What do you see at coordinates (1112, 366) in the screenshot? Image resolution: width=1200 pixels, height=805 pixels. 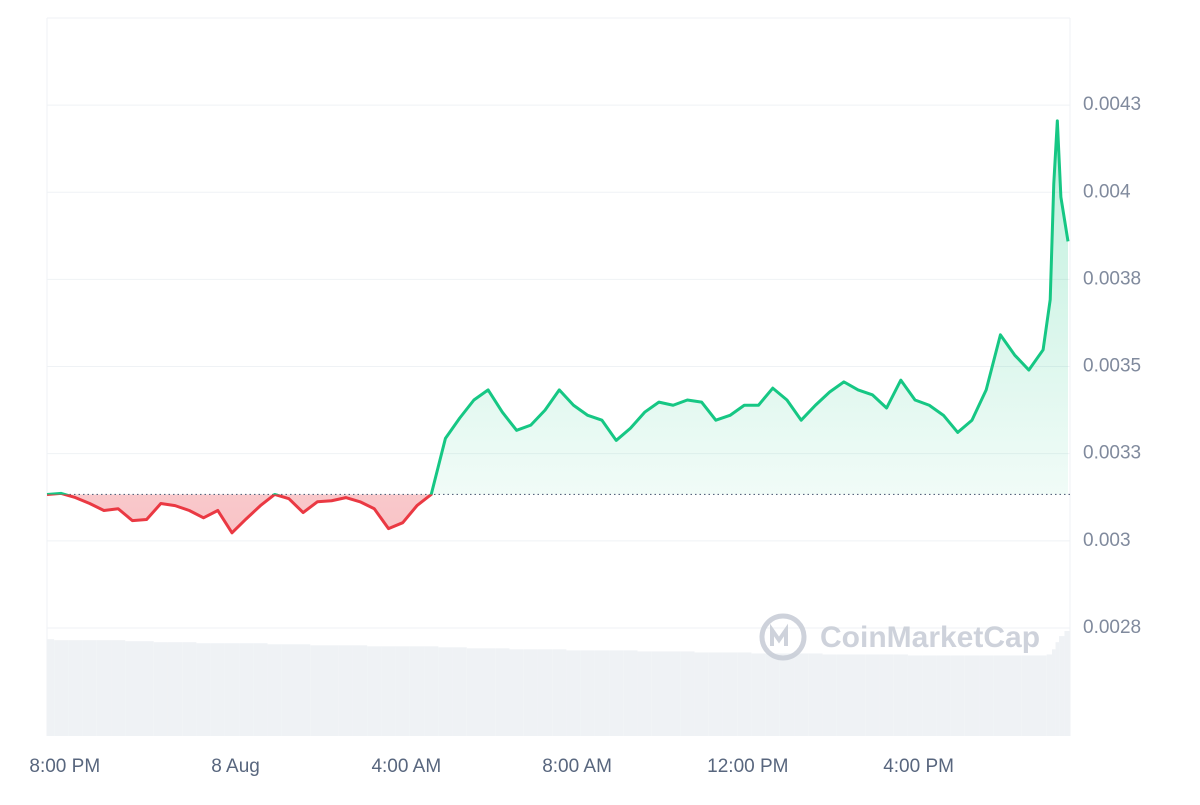 I see `y-tick-label: 0.0035` at bounding box center [1112, 366].